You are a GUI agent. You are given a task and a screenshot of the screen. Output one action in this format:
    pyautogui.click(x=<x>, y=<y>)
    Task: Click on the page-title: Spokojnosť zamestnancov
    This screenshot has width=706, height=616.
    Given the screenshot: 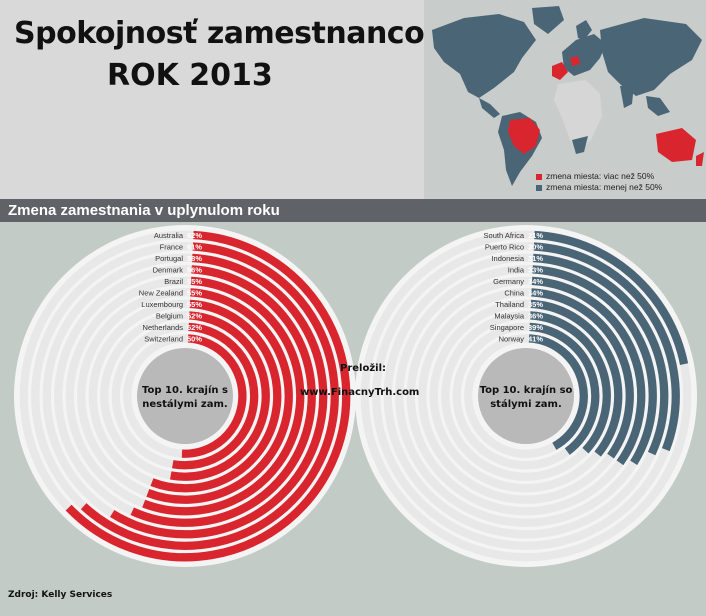 What is the action you would take?
    pyautogui.click(x=229, y=33)
    